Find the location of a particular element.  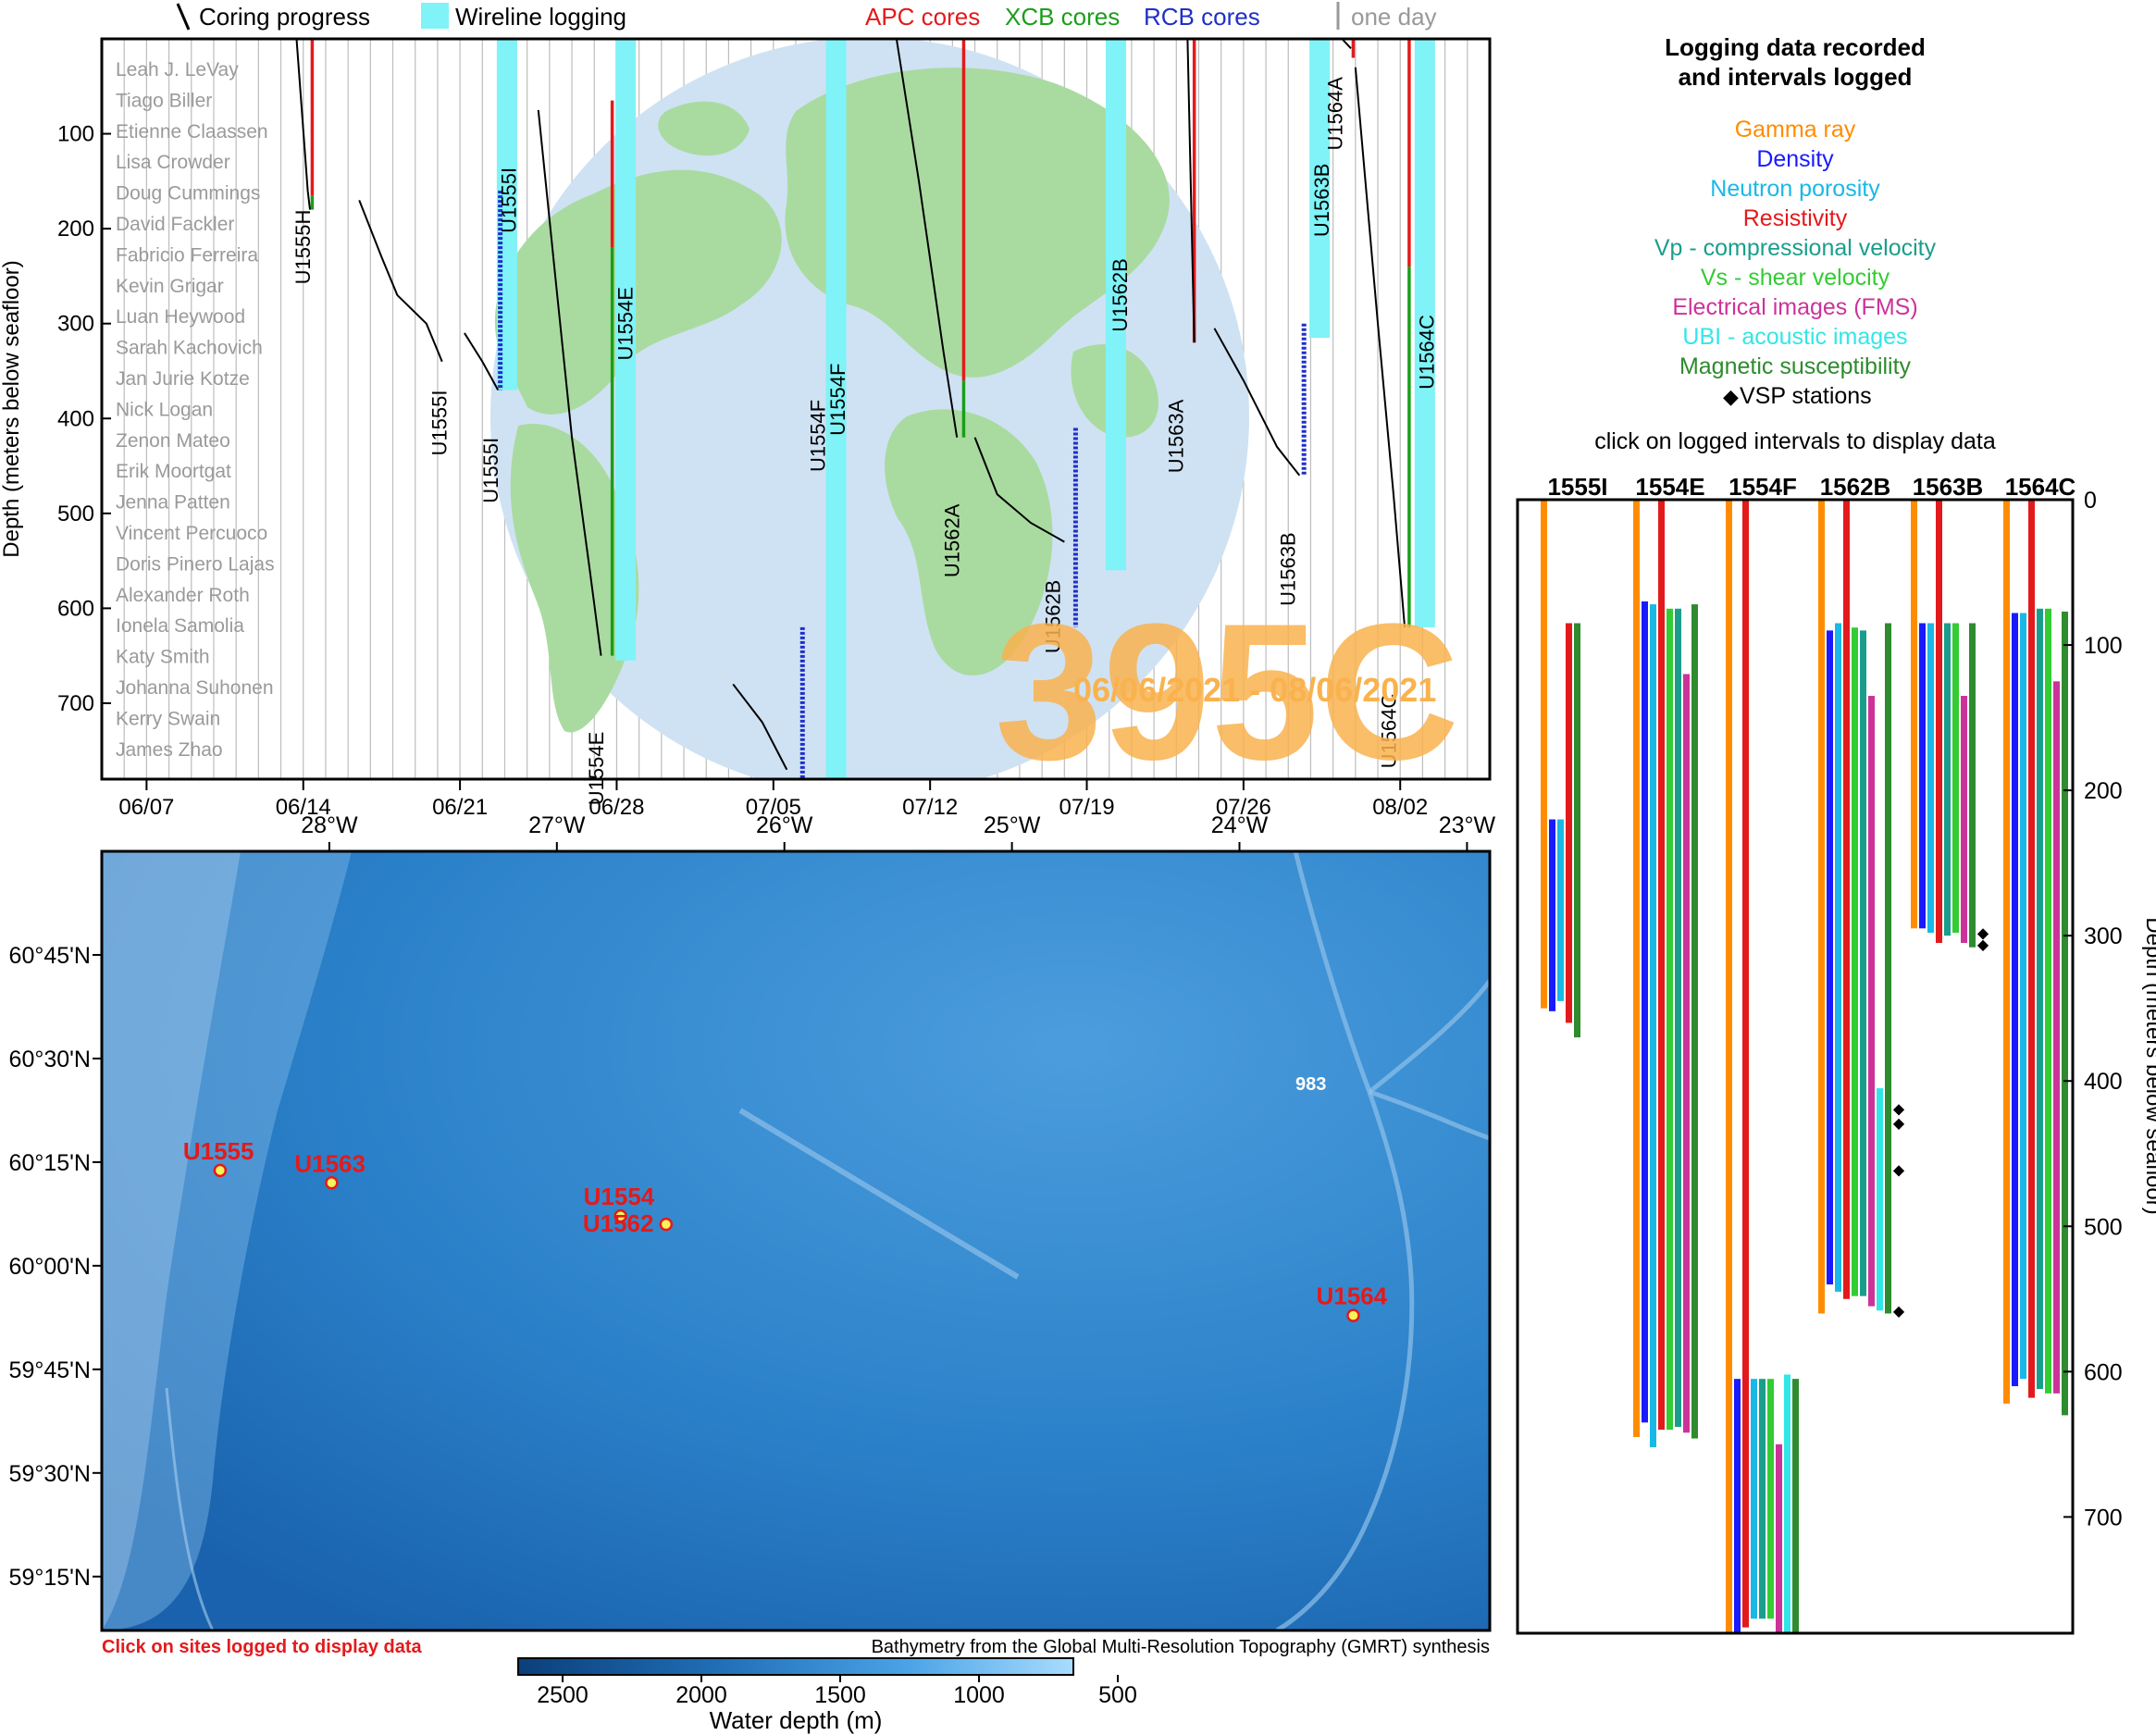

coring-progress-line is located at coordinates (1346, 44).